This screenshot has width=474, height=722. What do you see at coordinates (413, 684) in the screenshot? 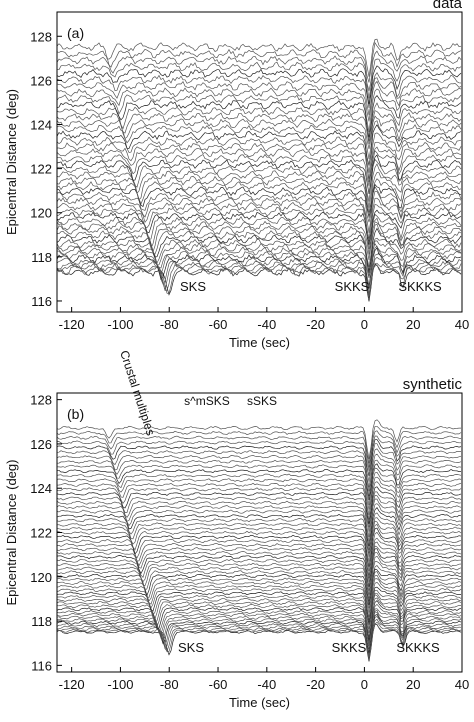
I see `x-tick-label: 20` at bounding box center [413, 684].